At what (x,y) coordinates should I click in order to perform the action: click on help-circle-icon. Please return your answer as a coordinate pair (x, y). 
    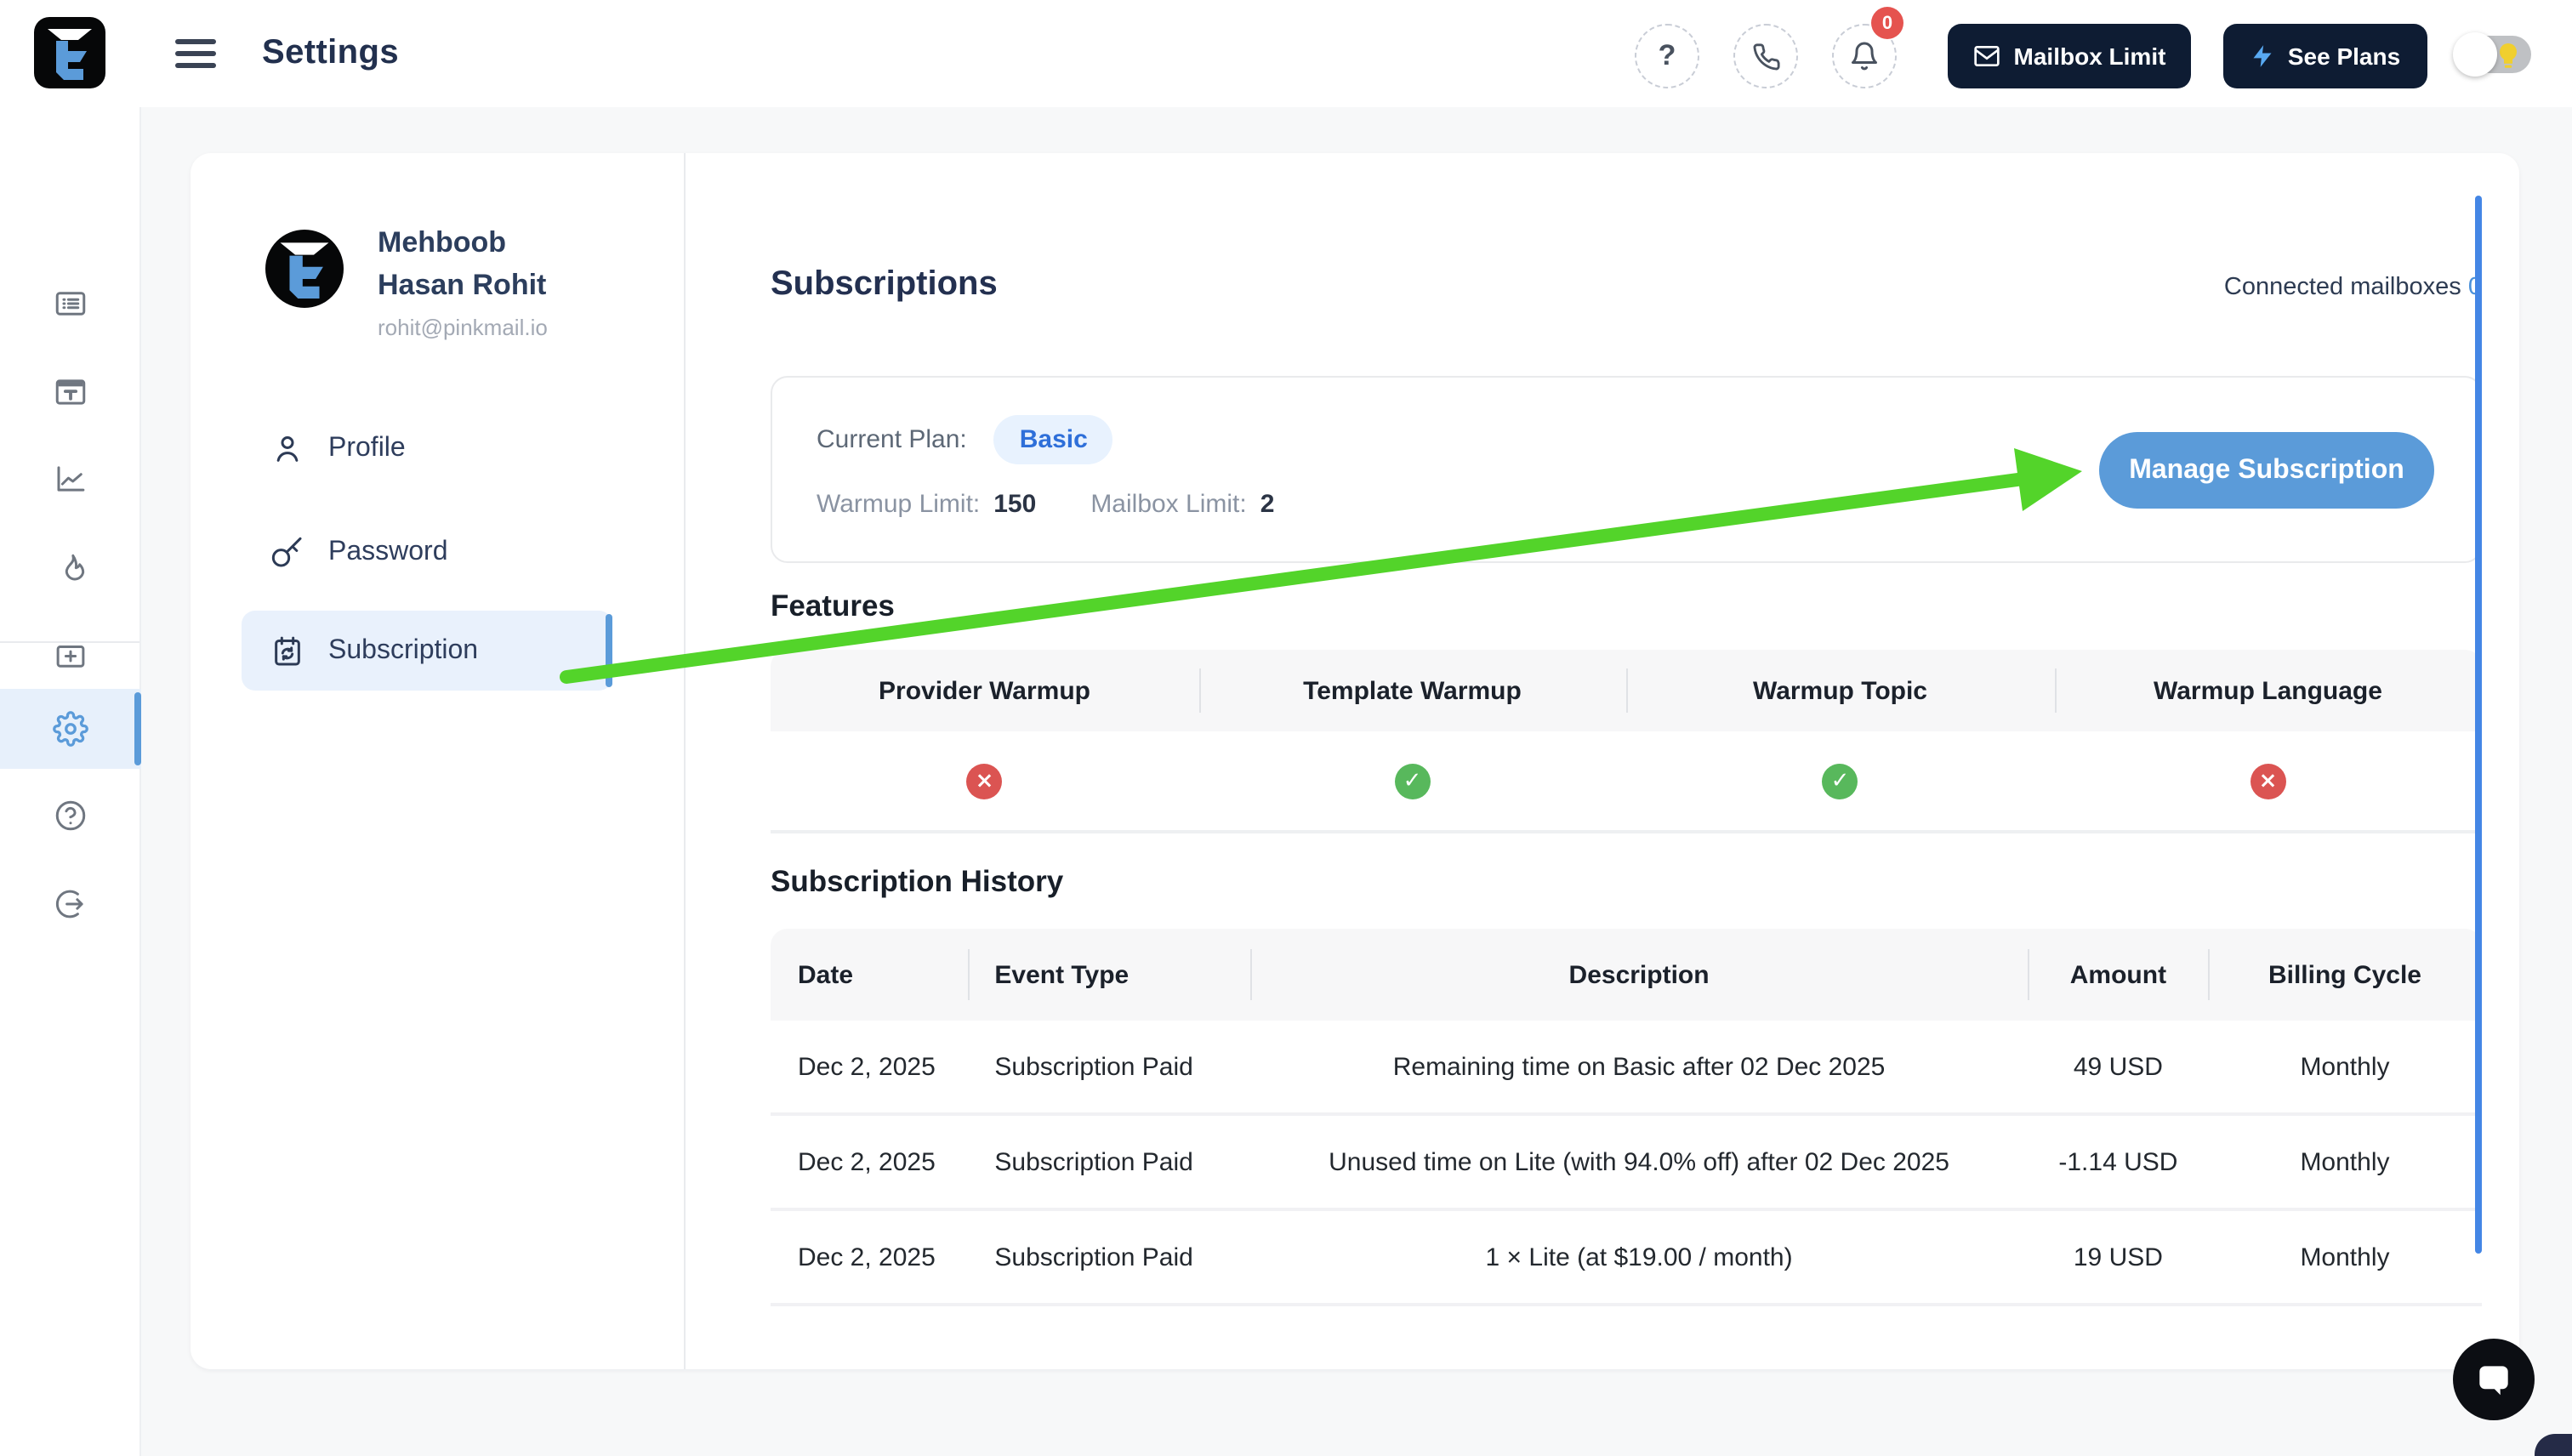
    Looking at the image, I should click on (71, 816).